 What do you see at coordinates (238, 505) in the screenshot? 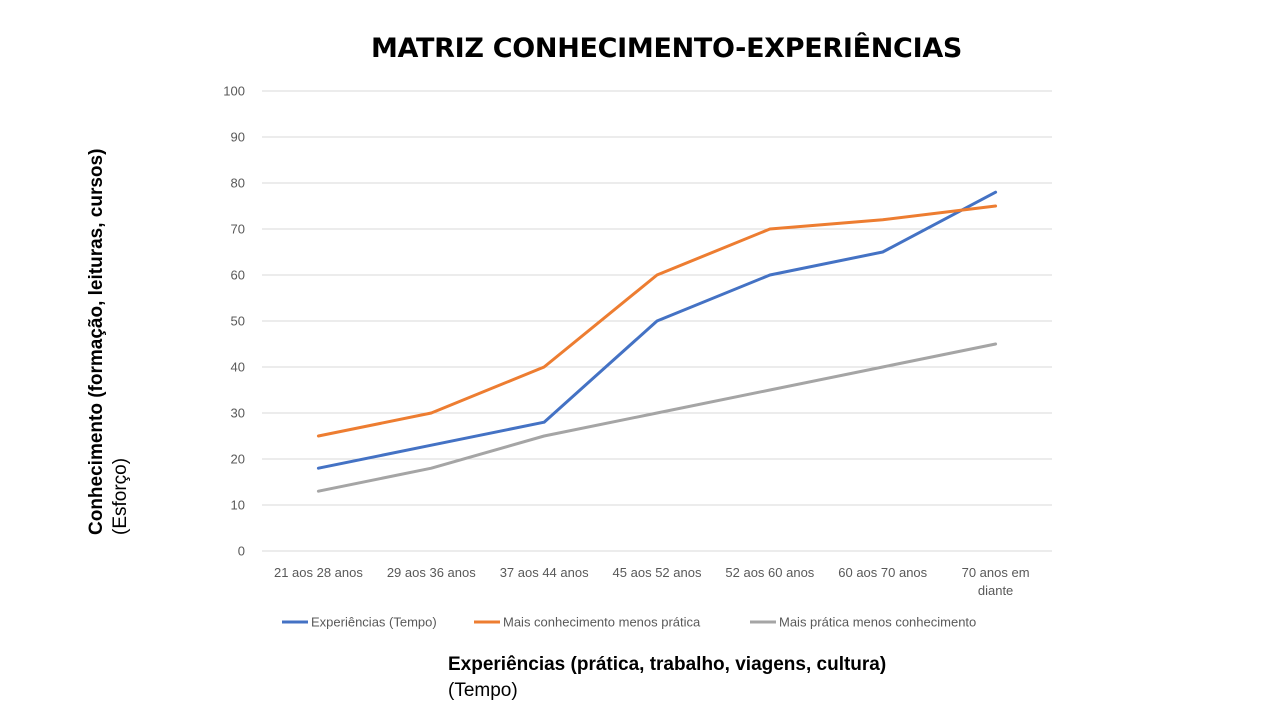
I see `y-tick-label: 10` at bounding box center [238, 505].